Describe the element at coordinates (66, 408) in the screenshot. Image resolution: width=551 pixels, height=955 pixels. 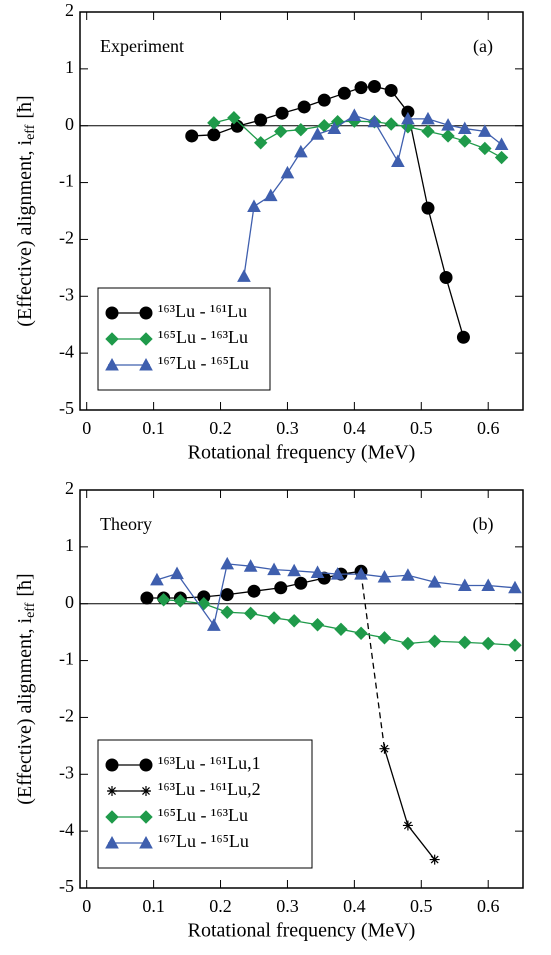
I see `y-tick-label: -5` at that location.